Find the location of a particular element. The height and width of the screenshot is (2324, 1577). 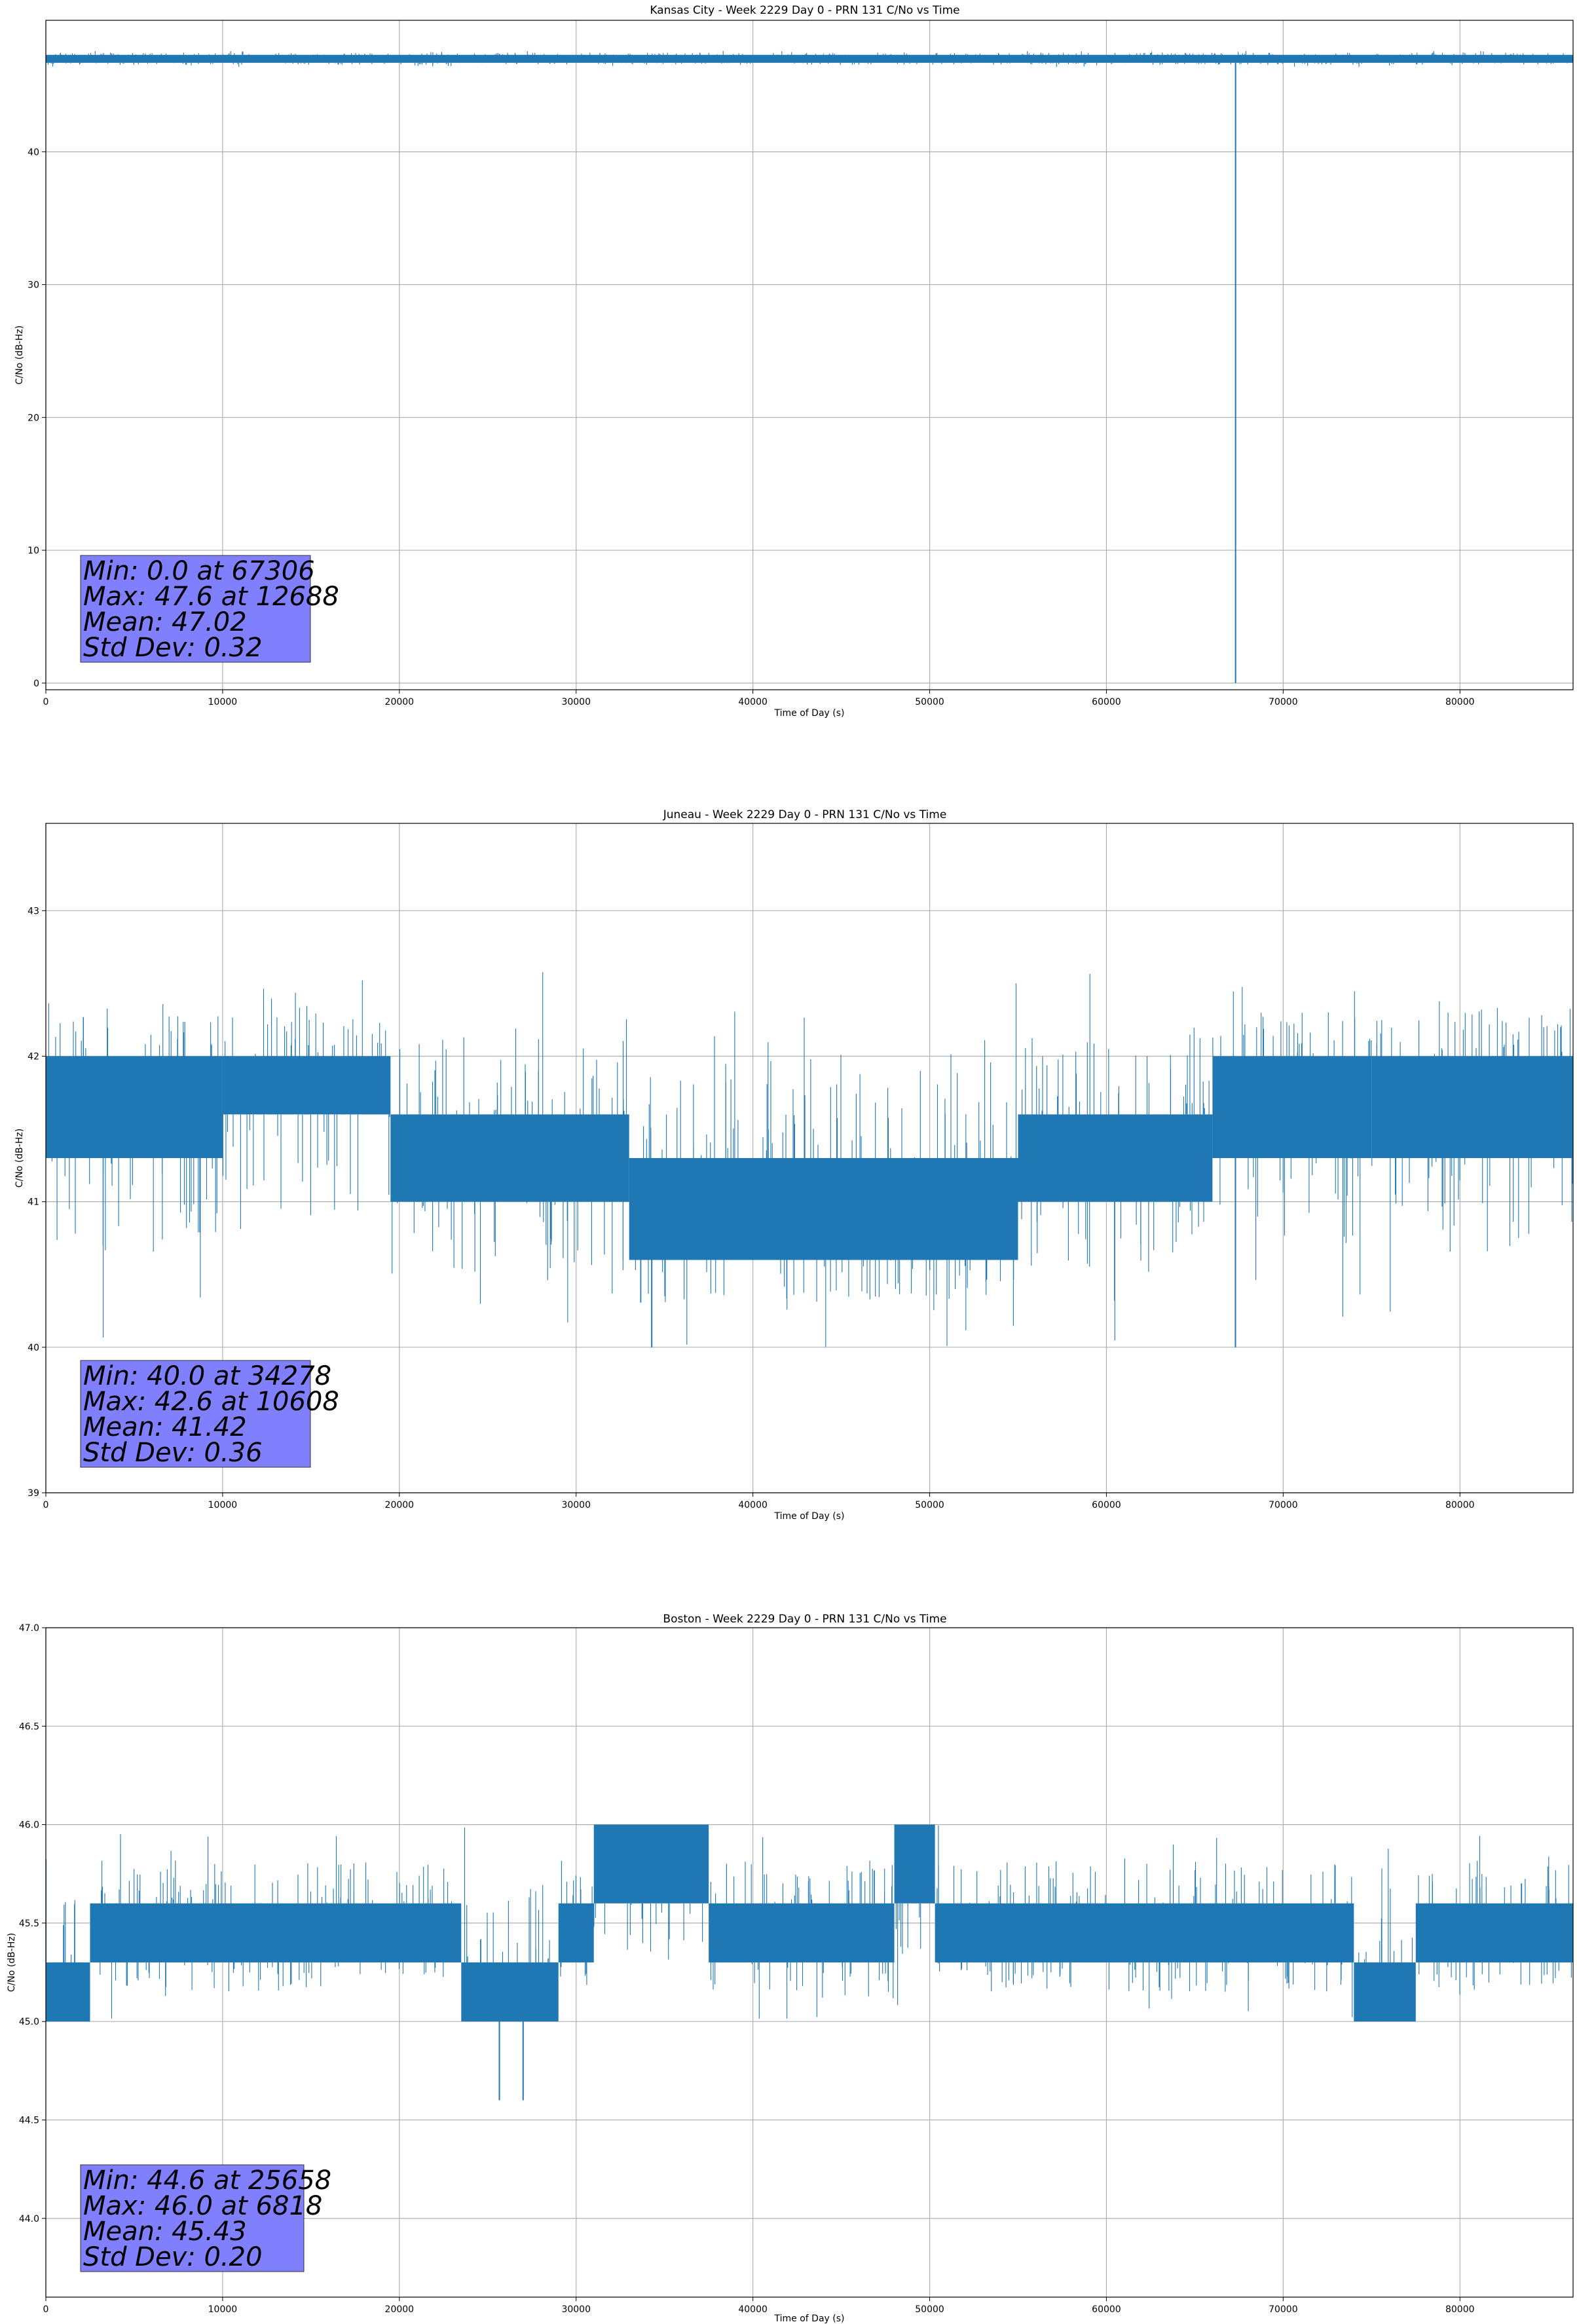

y-tick-label: 45.5 is located at coordinates (29, 1924).